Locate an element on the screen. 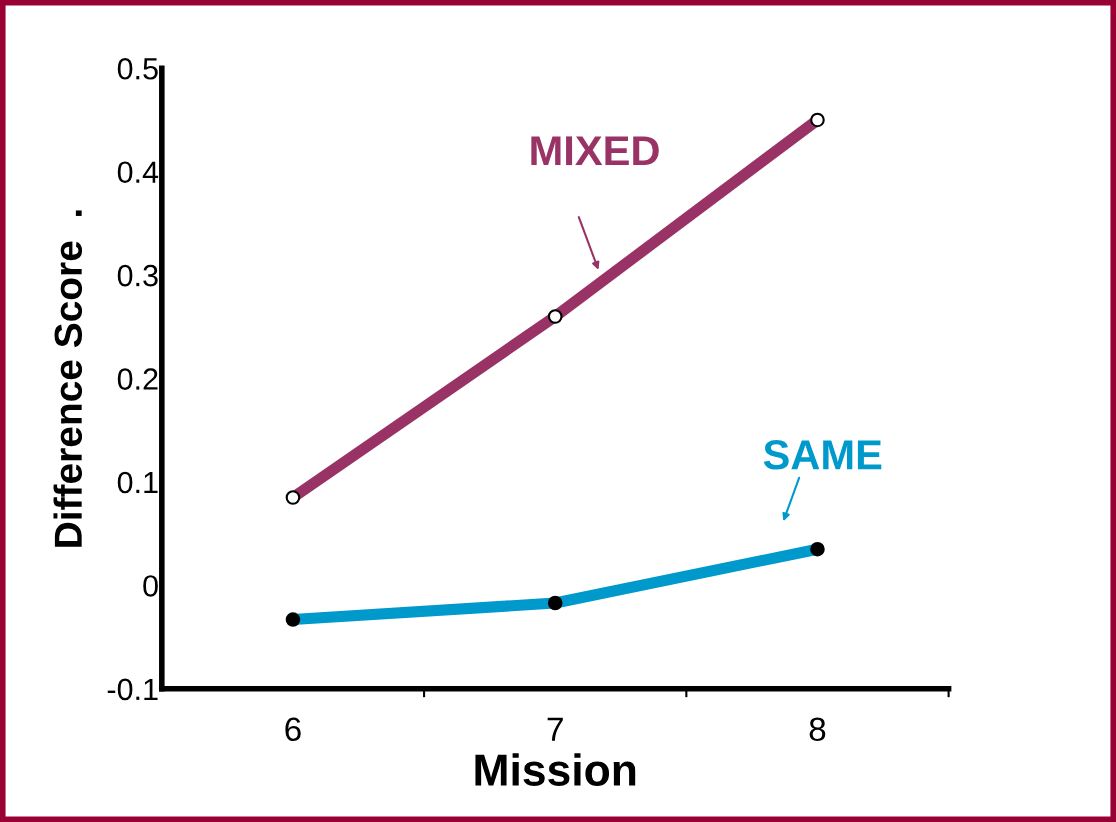 This screenshot has height=822, width=1116. y-axis-title: Difference Score . is located at coordinates (68, 378).